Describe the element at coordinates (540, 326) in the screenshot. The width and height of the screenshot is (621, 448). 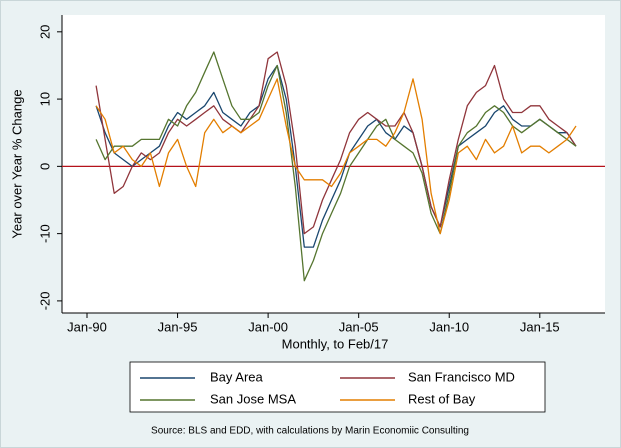
I see `x-tick-label: Jan-15` at that location.